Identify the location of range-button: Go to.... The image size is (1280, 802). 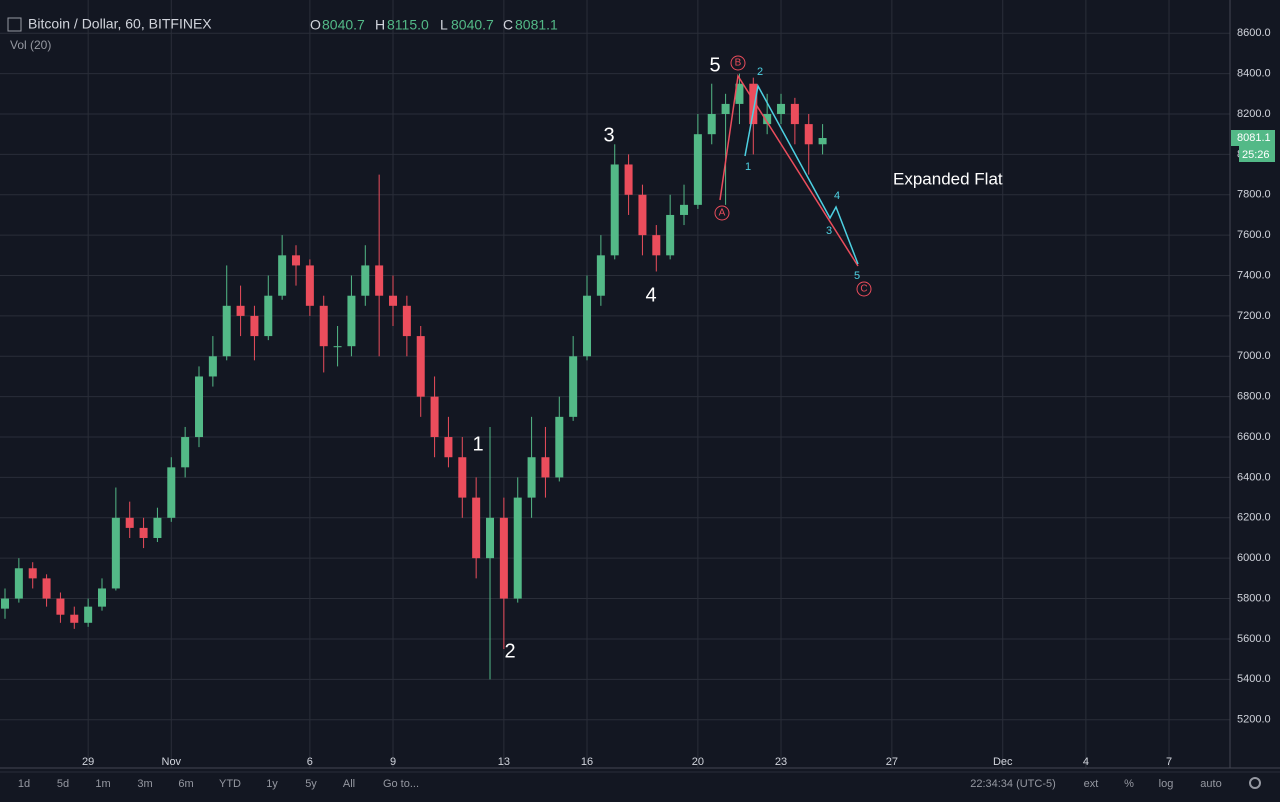
(401, 784).